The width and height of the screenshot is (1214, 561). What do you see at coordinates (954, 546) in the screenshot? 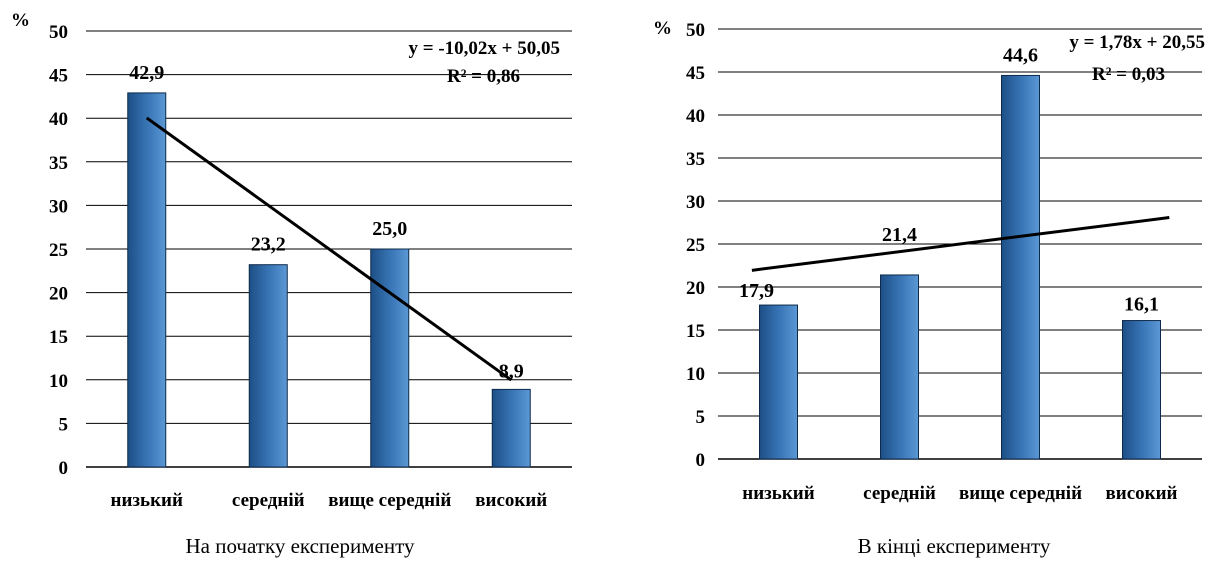
I see `chart-caption: В кінці експерименту` at bounding box center [954, 546].